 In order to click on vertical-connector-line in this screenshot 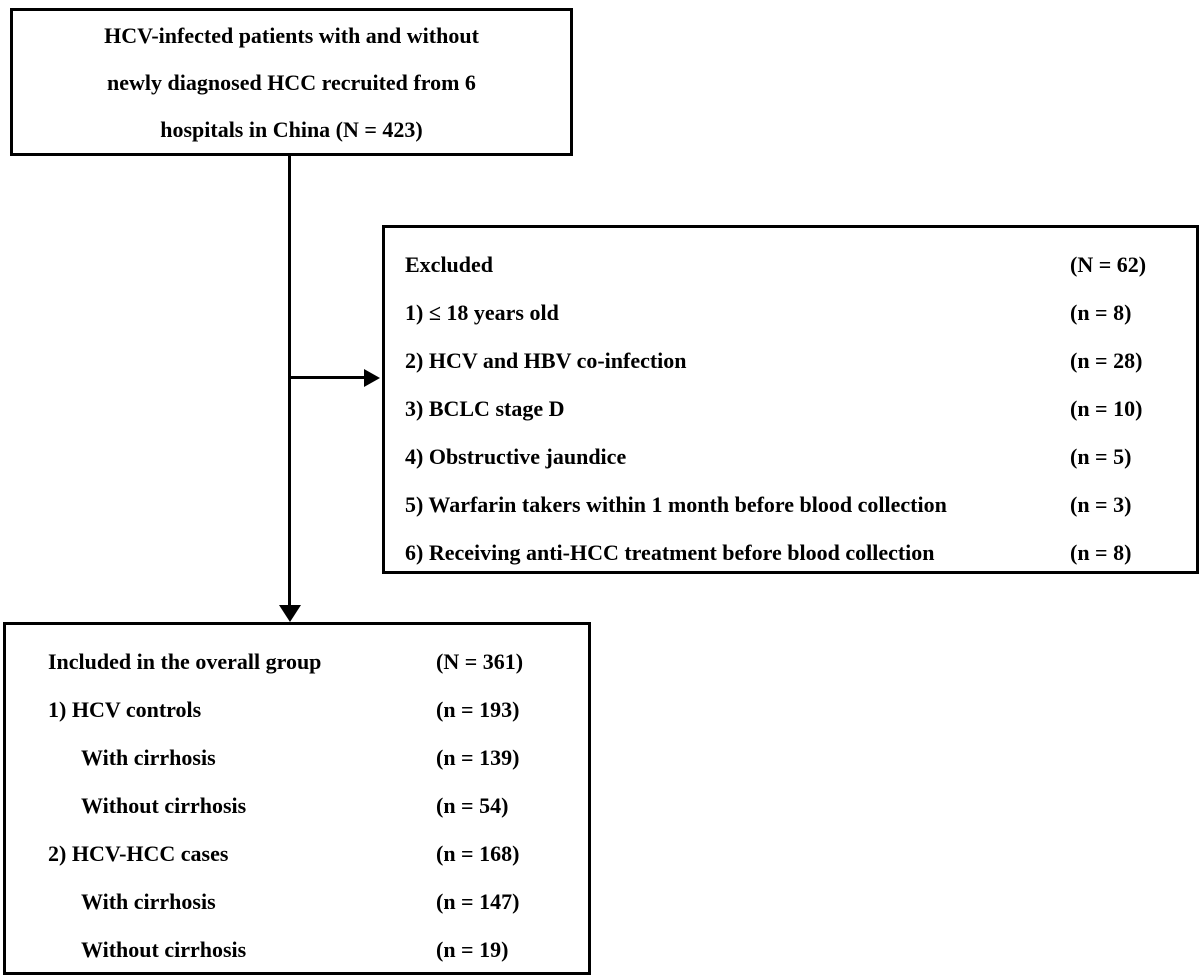, I will do `click(289, 381)`.